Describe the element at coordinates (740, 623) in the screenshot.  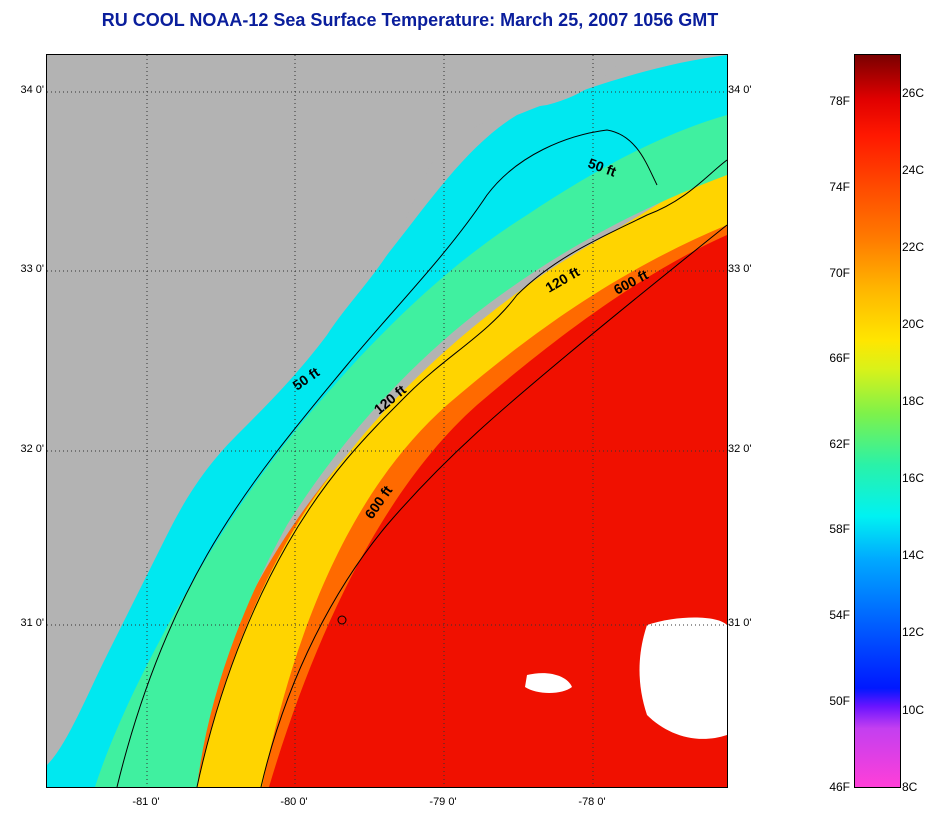
I see `lat-label-31-right: 31 0'` at that location.